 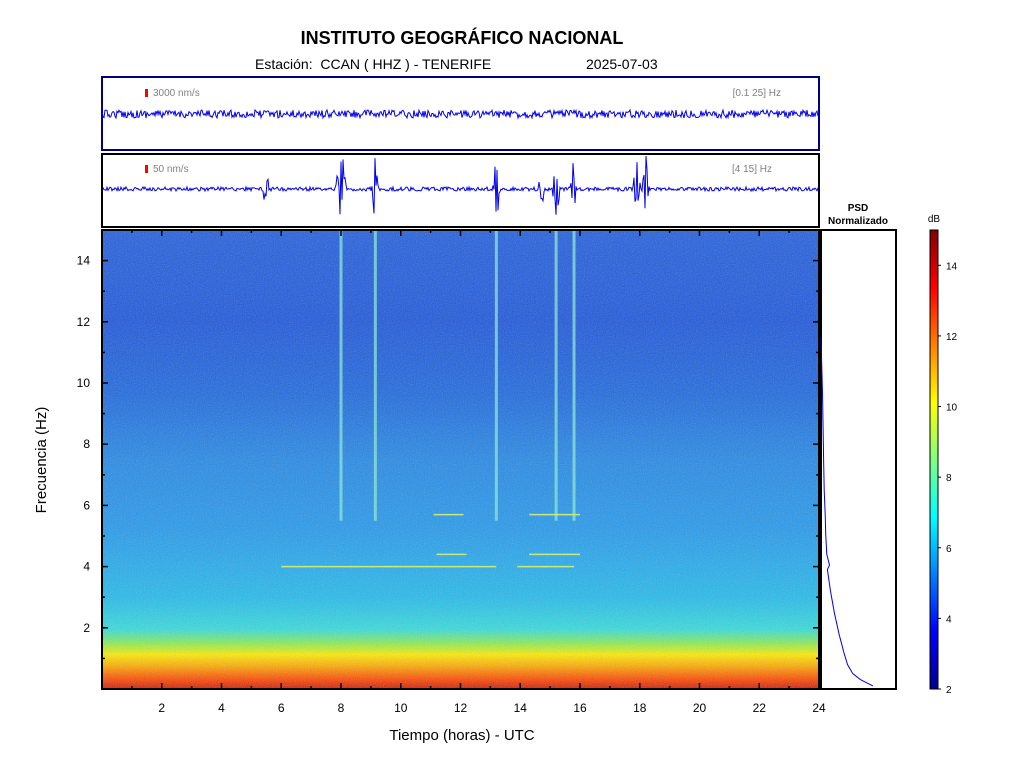 I want to click on x-tick-label-14: 14, so click(x=521, y=708).